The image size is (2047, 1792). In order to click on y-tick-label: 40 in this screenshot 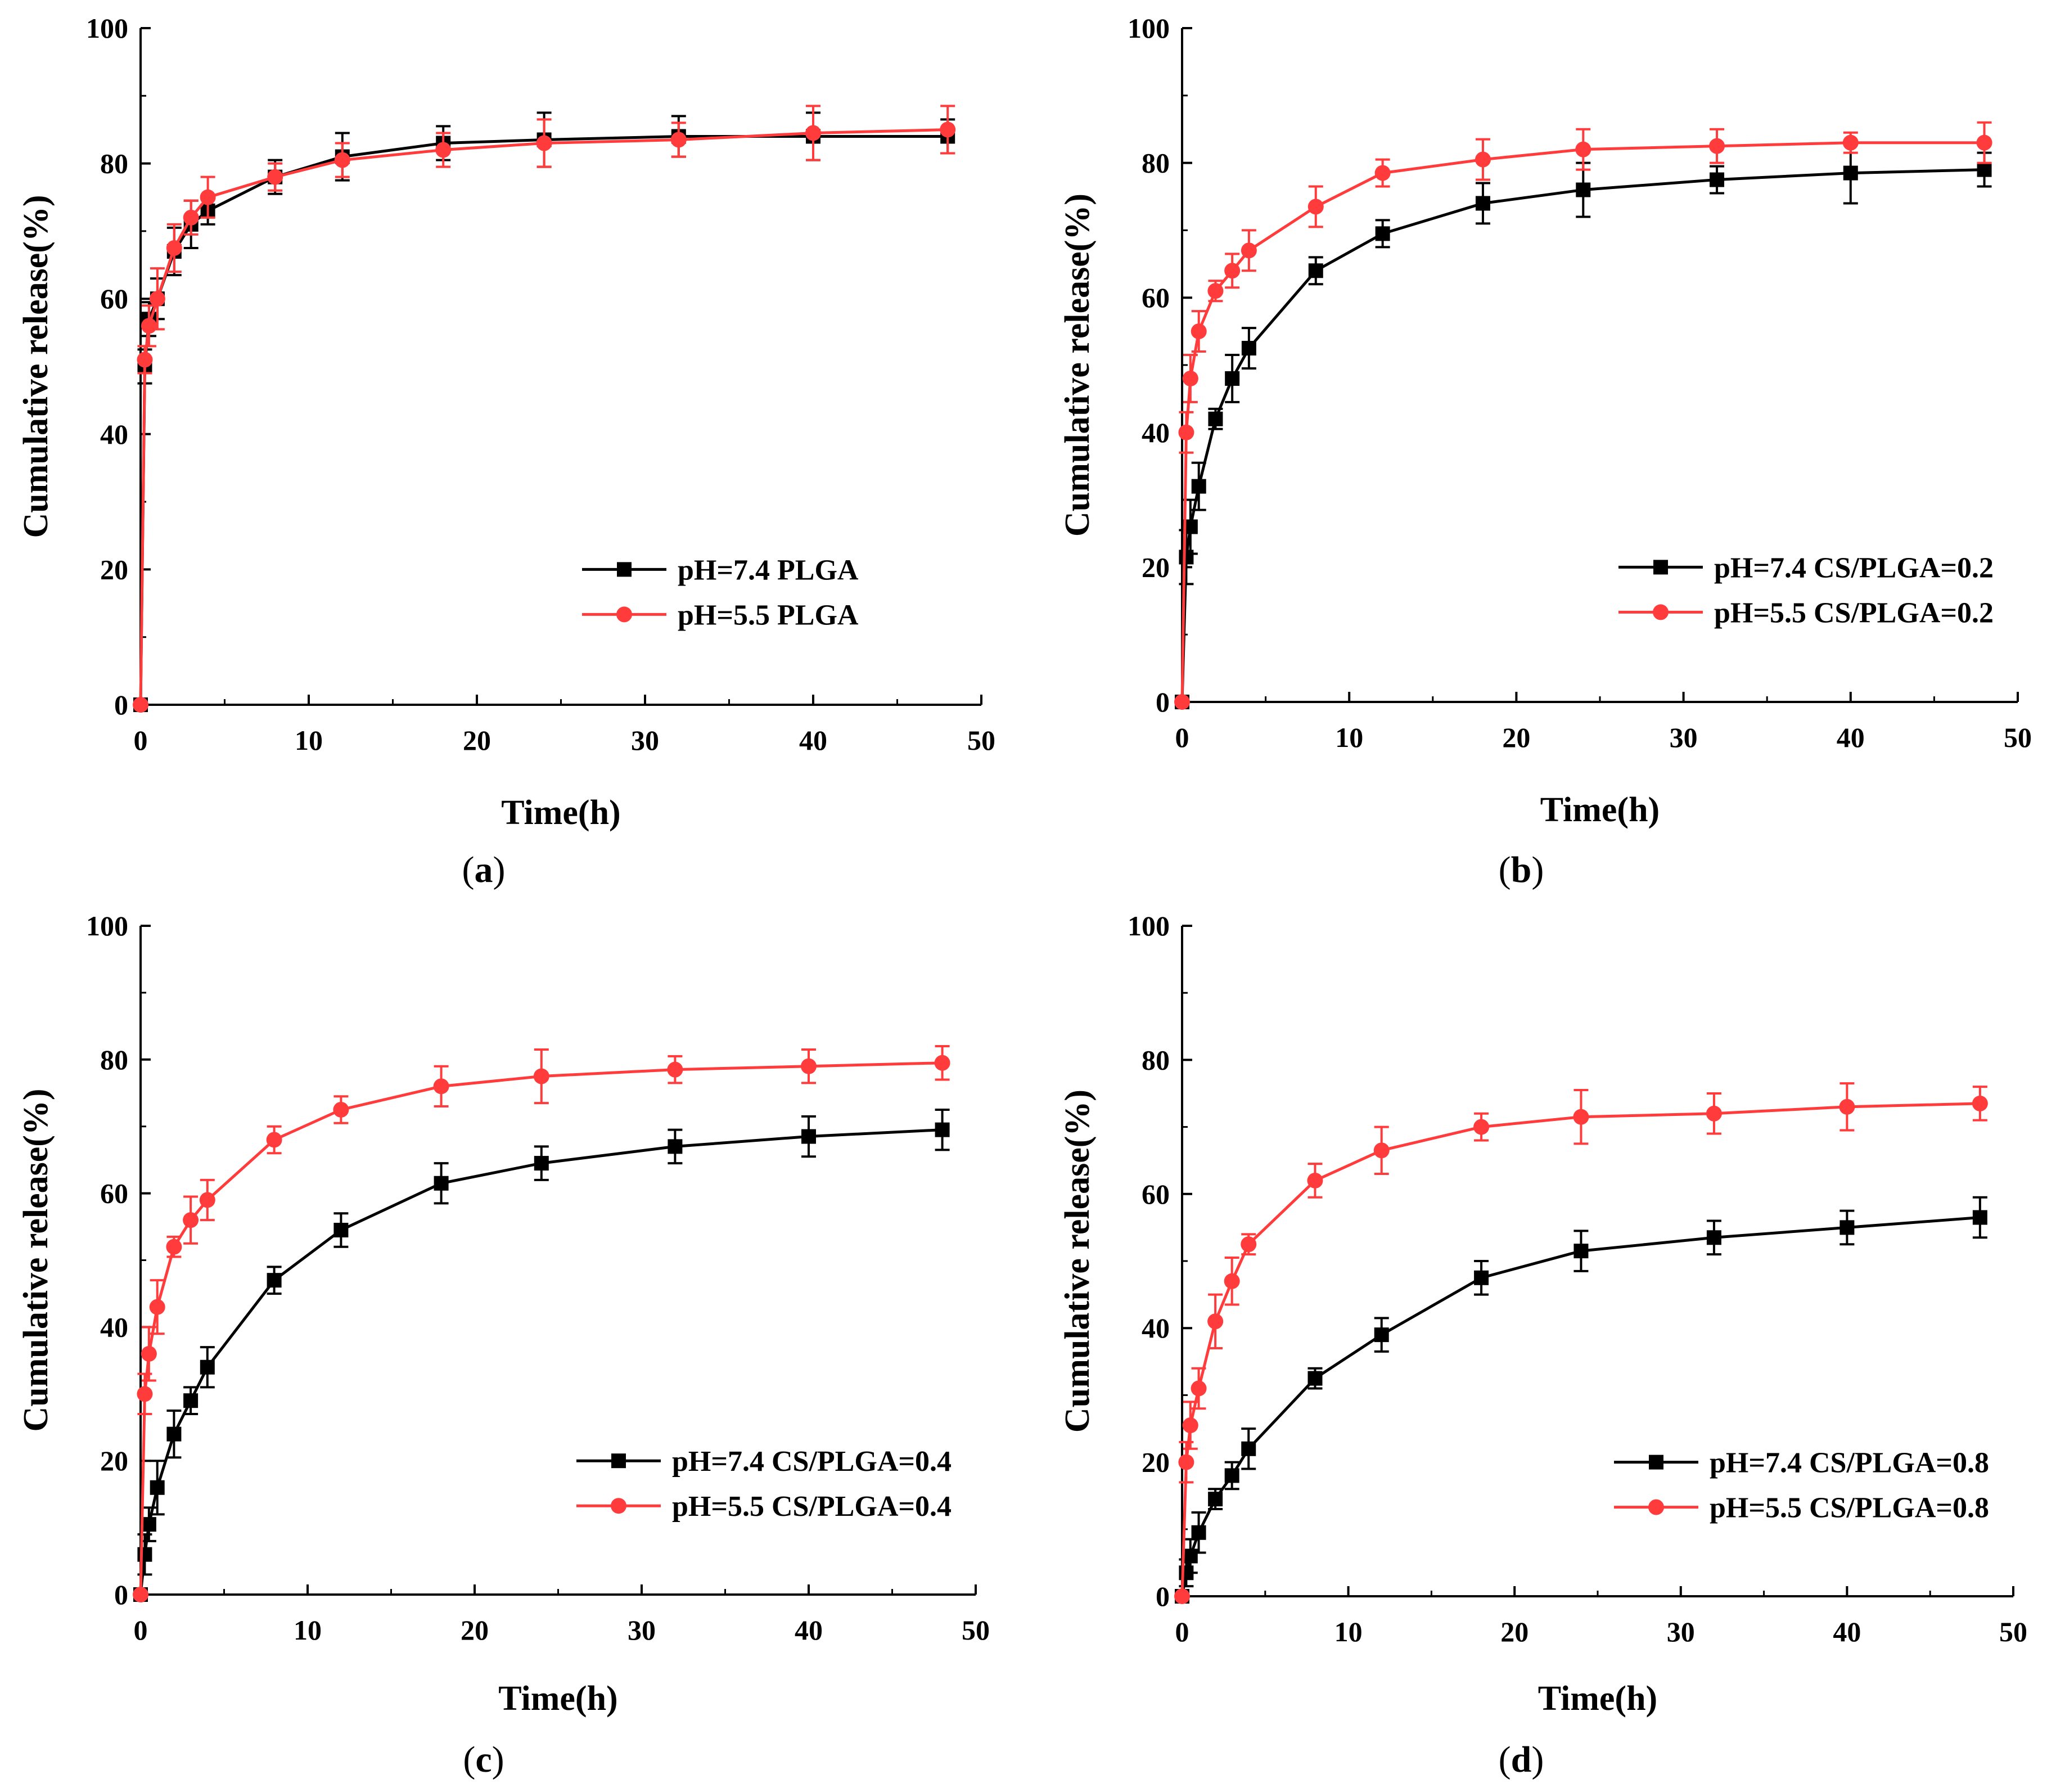, I will do `click(114, 1327)`.